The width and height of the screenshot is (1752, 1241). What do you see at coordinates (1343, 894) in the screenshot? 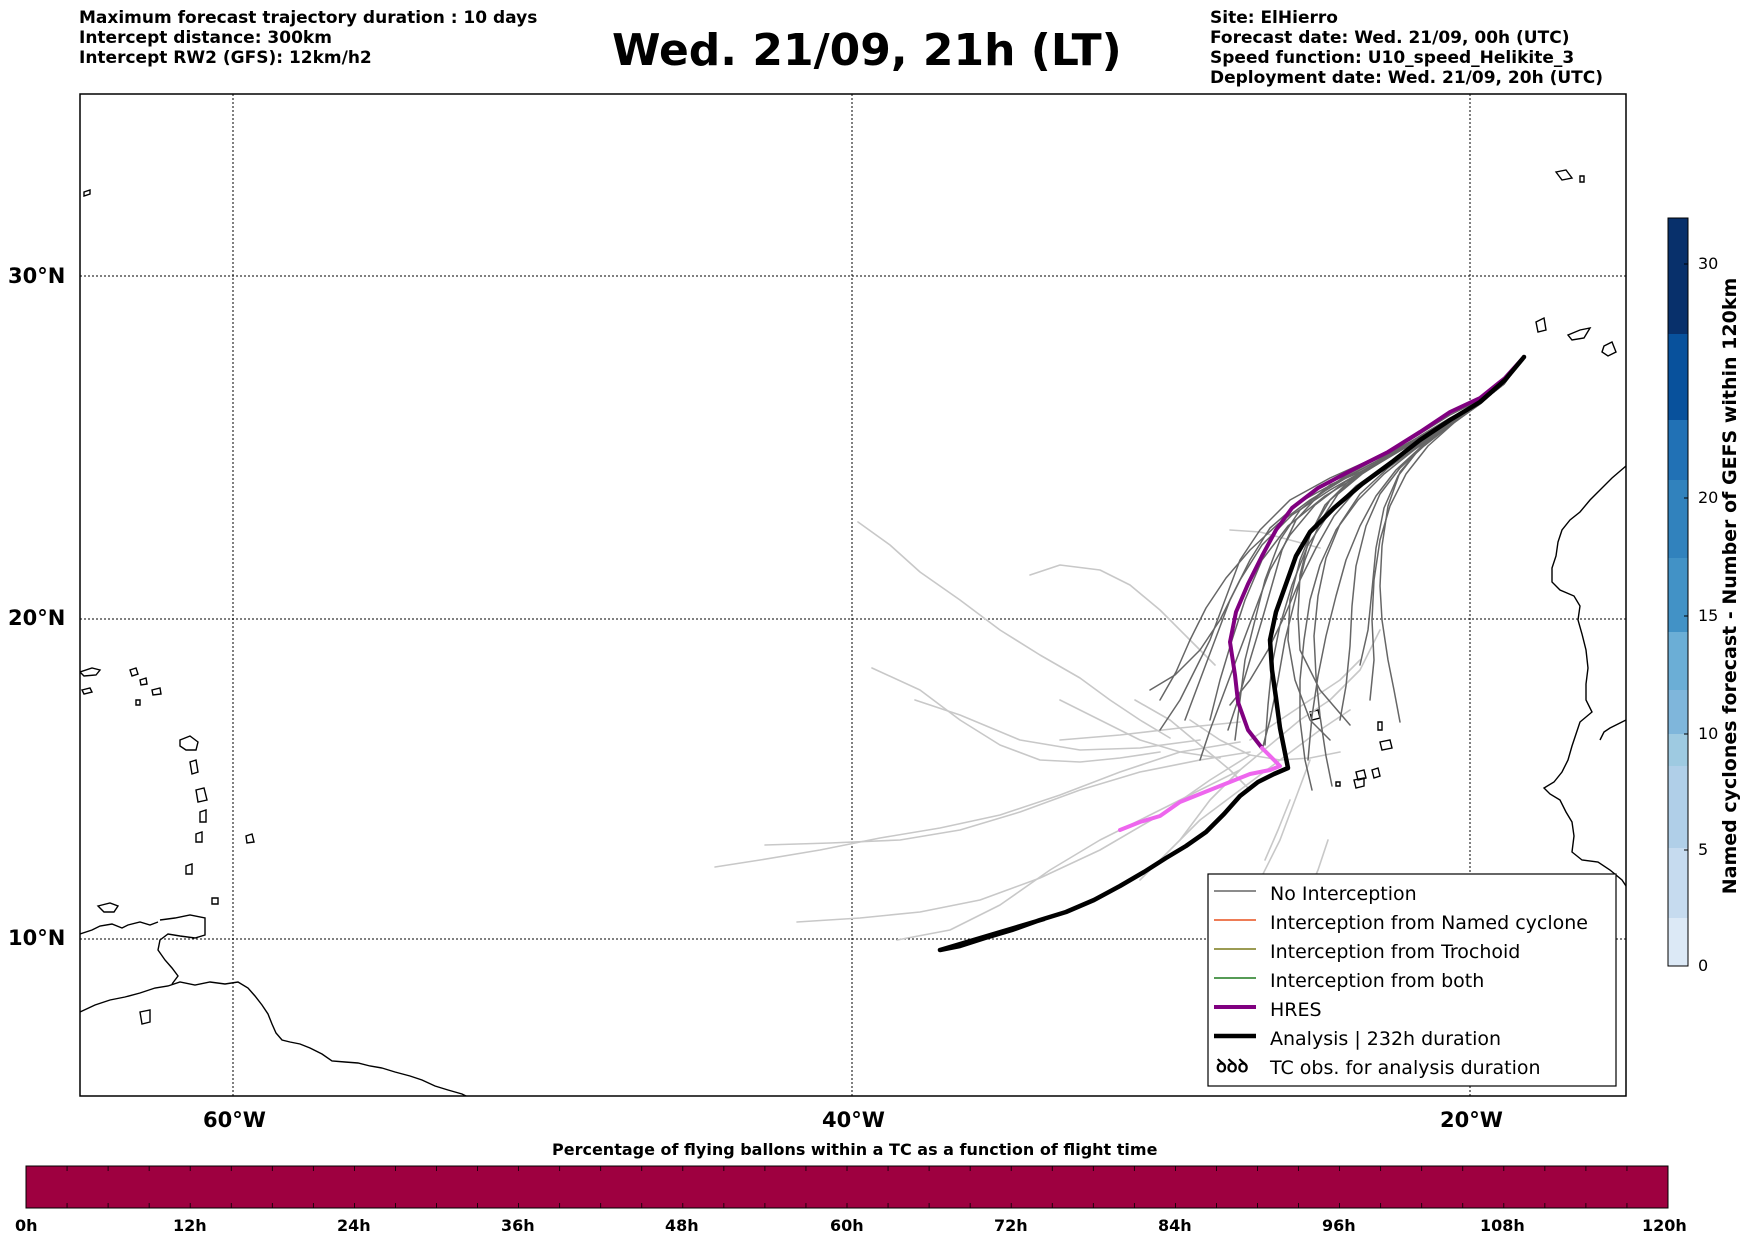
I see `legend-label-no-interception: No Interception` at bounding box center [1343, 894].